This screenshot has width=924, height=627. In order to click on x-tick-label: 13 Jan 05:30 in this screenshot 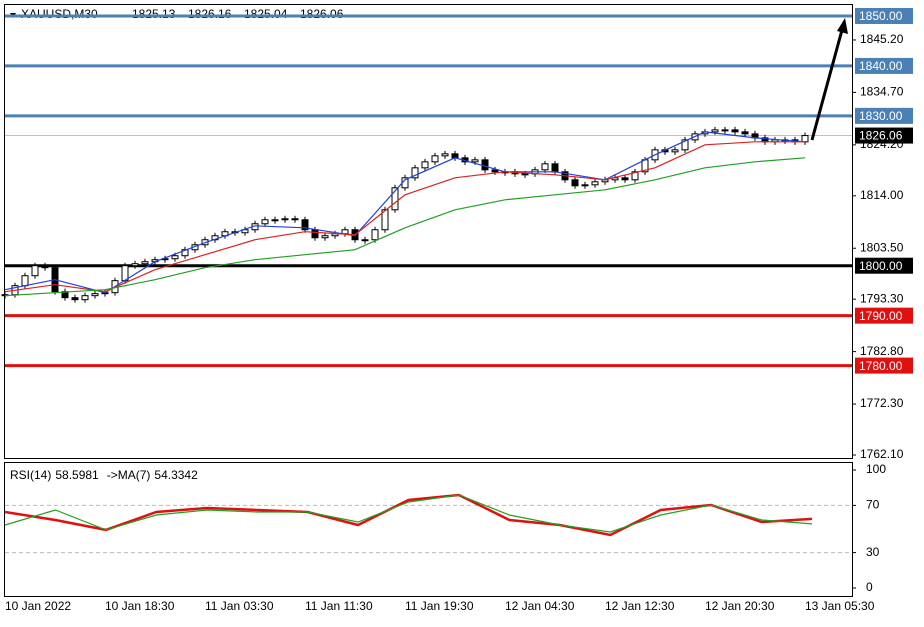, I will do `click(840, 606)`.